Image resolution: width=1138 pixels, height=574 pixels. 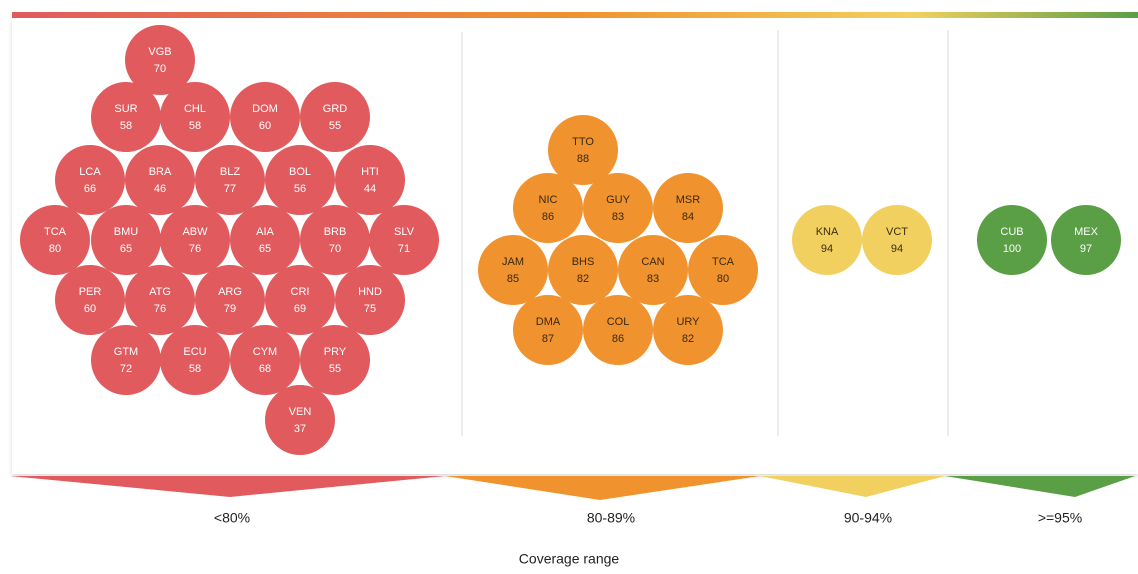 What do you see at coordinates (370, 189) in the screenshot?
I see `bubble-value: 44` at bounding box center [370, 189].